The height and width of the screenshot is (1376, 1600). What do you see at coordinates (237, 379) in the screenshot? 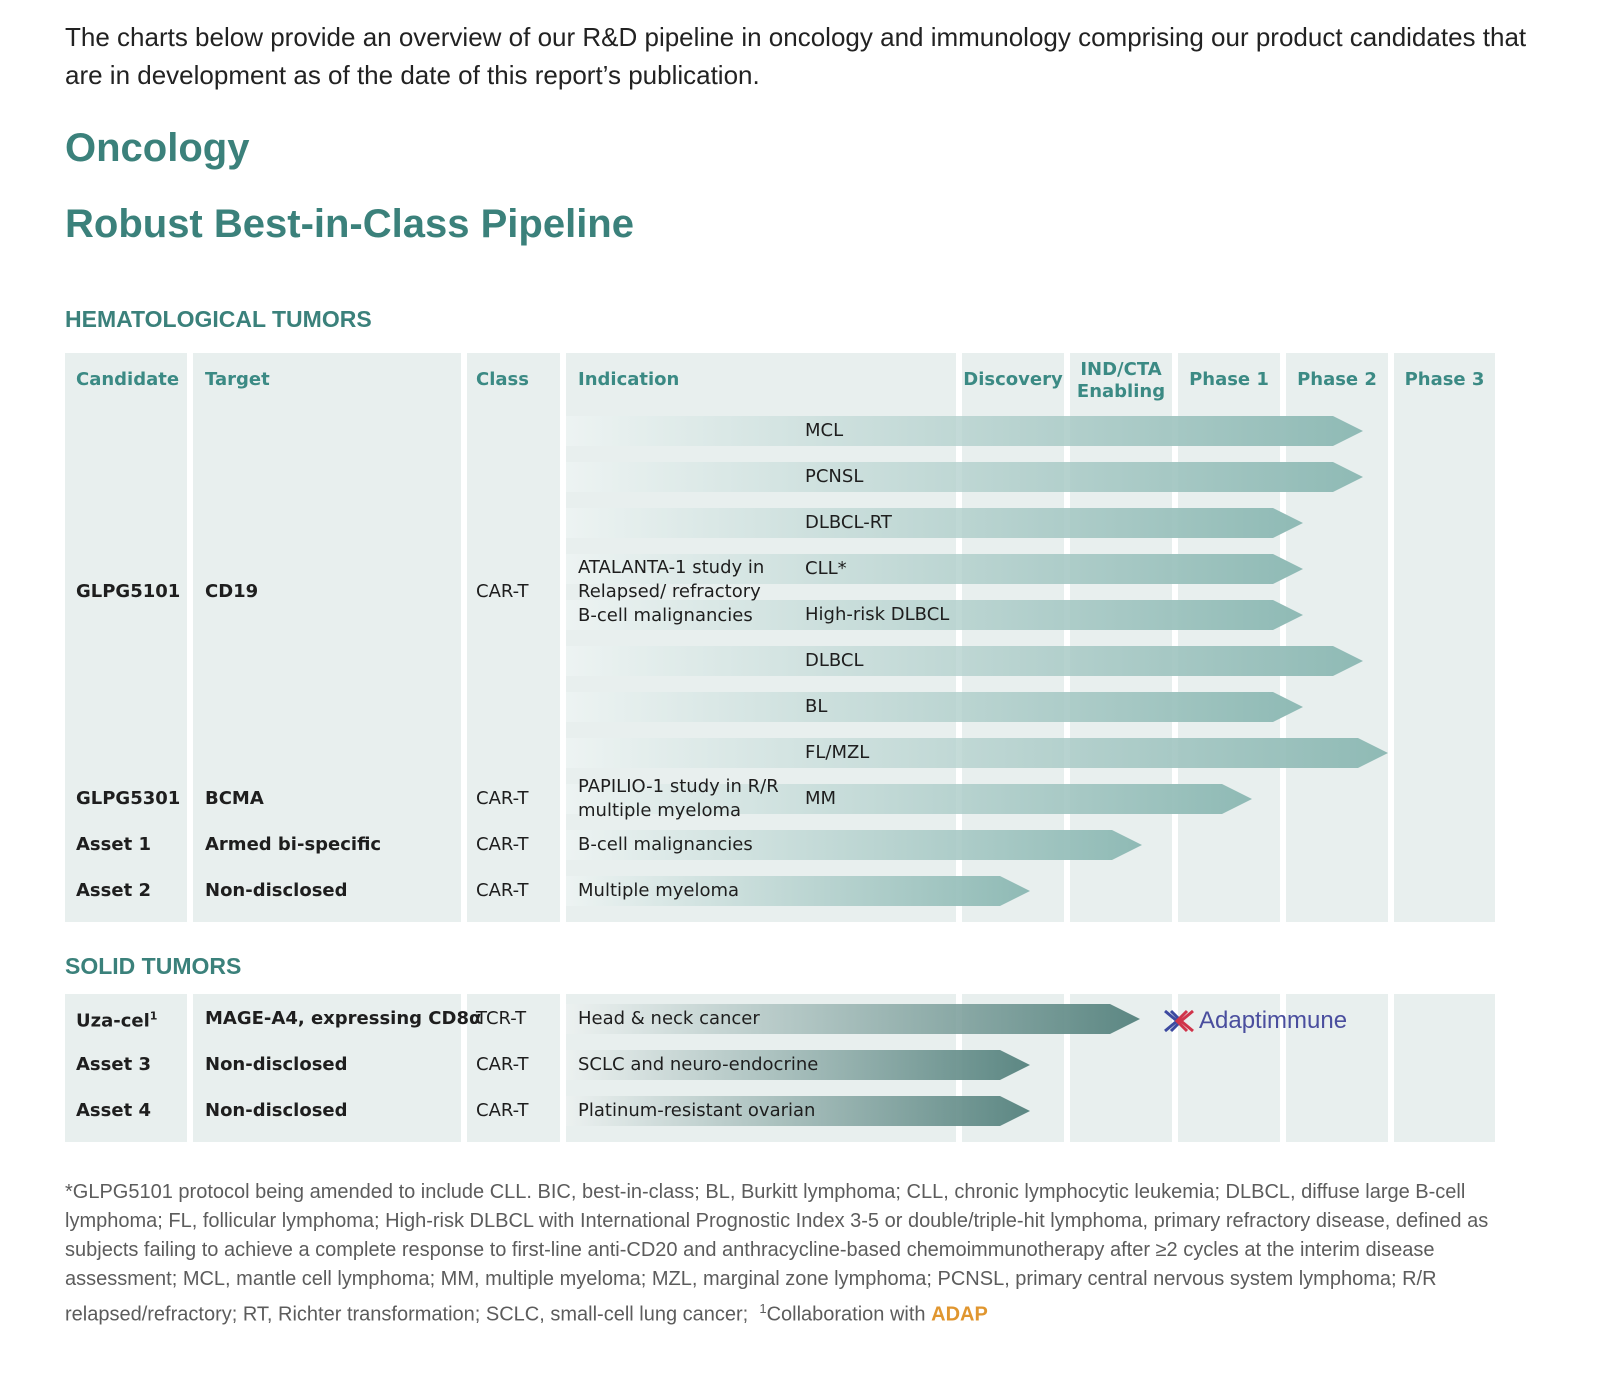
I see `column-header: Target` at bounding box center [237, 379].